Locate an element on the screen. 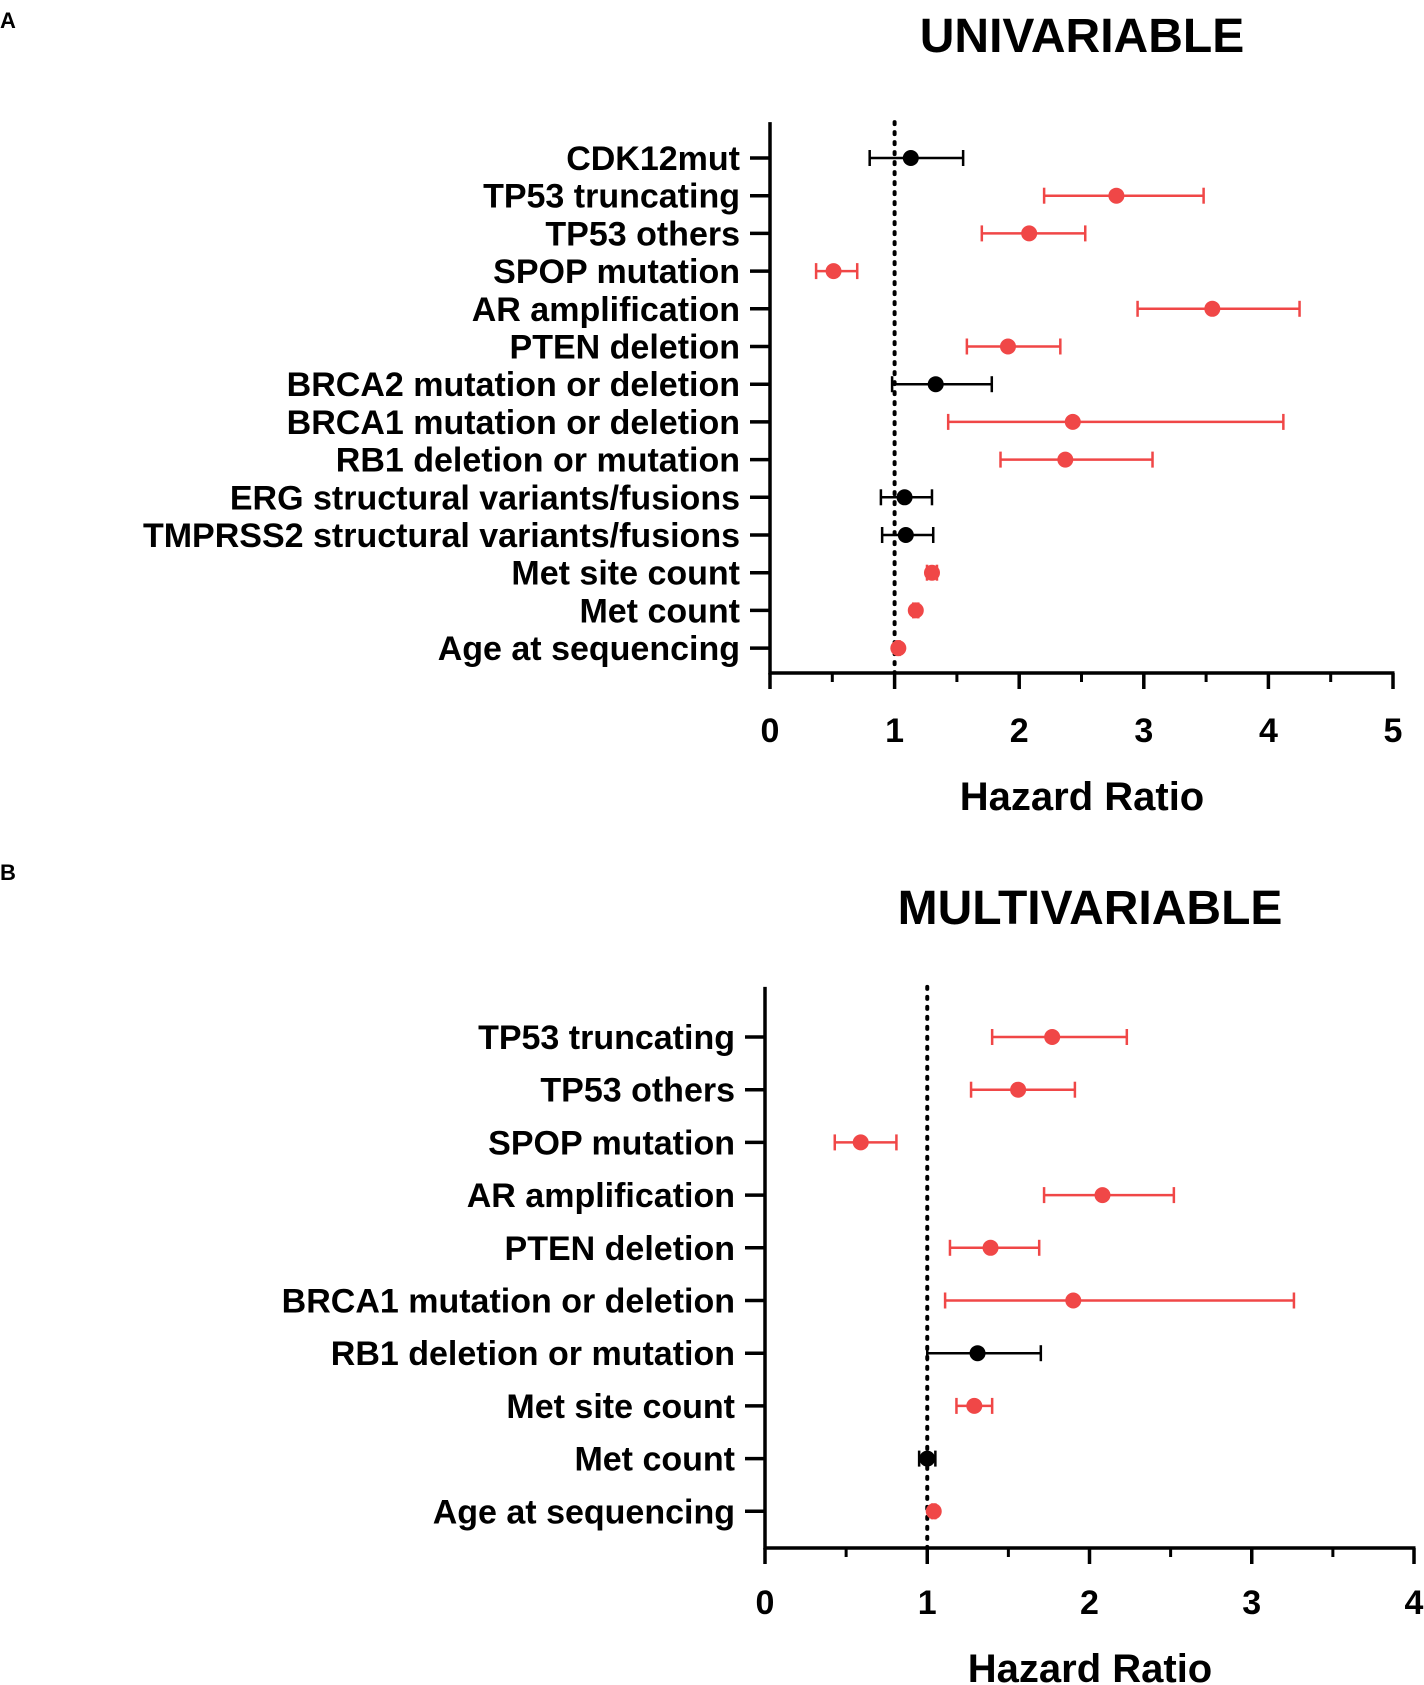  forest-row: CDK12mut is located at coordinates (765, 159).